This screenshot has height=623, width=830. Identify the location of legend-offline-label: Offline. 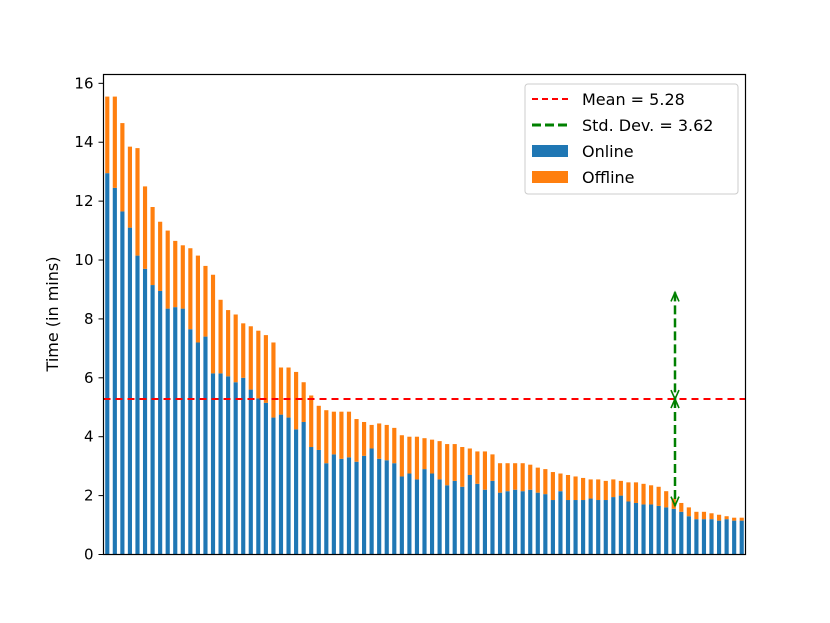
(608, 177).